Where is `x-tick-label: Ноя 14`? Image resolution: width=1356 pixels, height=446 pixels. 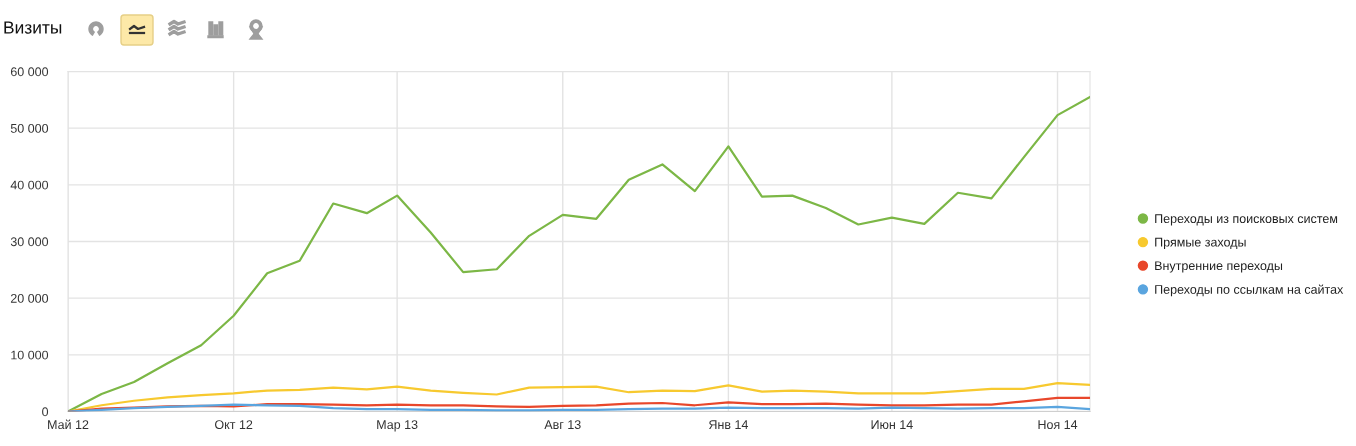
x-tick-label: Ноя 14 is located at coordinates (1058, 425).